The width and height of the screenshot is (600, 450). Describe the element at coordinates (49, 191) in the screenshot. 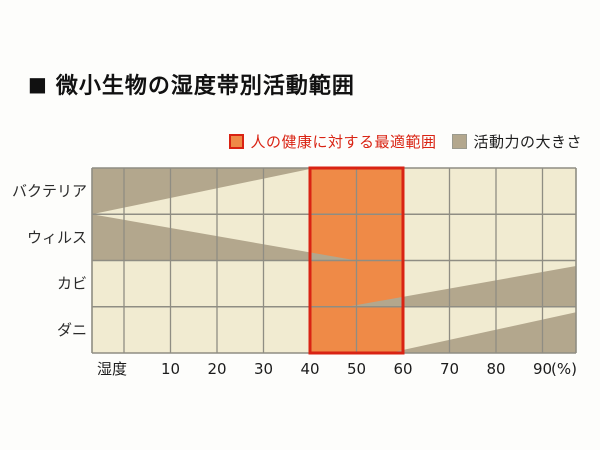

I see `row-label-0: バクテリア` at that location.